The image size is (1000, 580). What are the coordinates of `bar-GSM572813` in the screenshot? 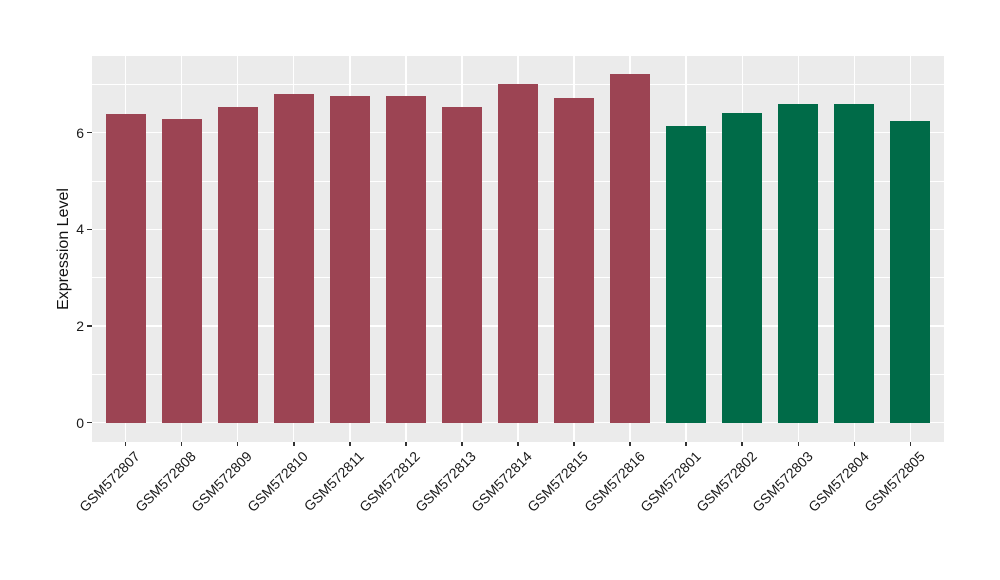 It's located at (461, 264).